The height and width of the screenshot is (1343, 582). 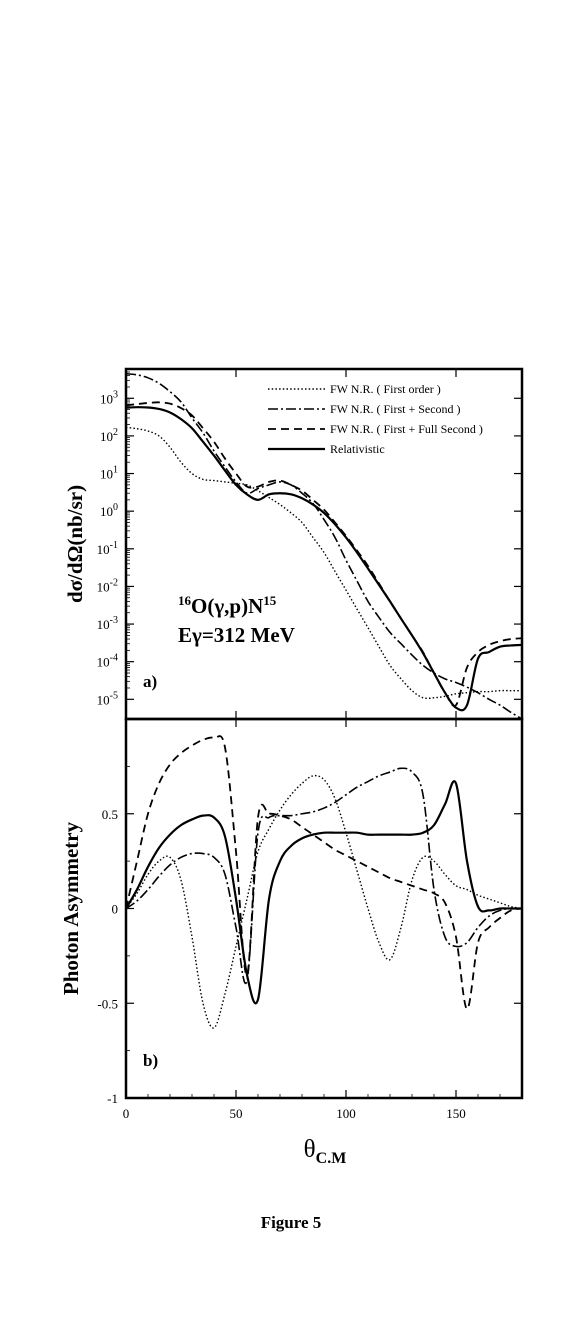 I want to click on series-relativistic-asymmetry, so click(x=324, y=892).